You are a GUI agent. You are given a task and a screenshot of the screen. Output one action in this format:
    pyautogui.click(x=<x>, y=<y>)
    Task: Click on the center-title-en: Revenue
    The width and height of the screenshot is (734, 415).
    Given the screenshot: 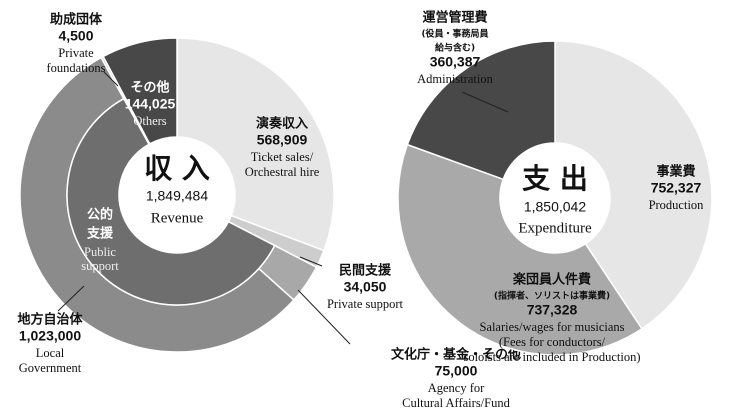 What is the action you would take?
    pyautogui.click(x=177, y=218)
    